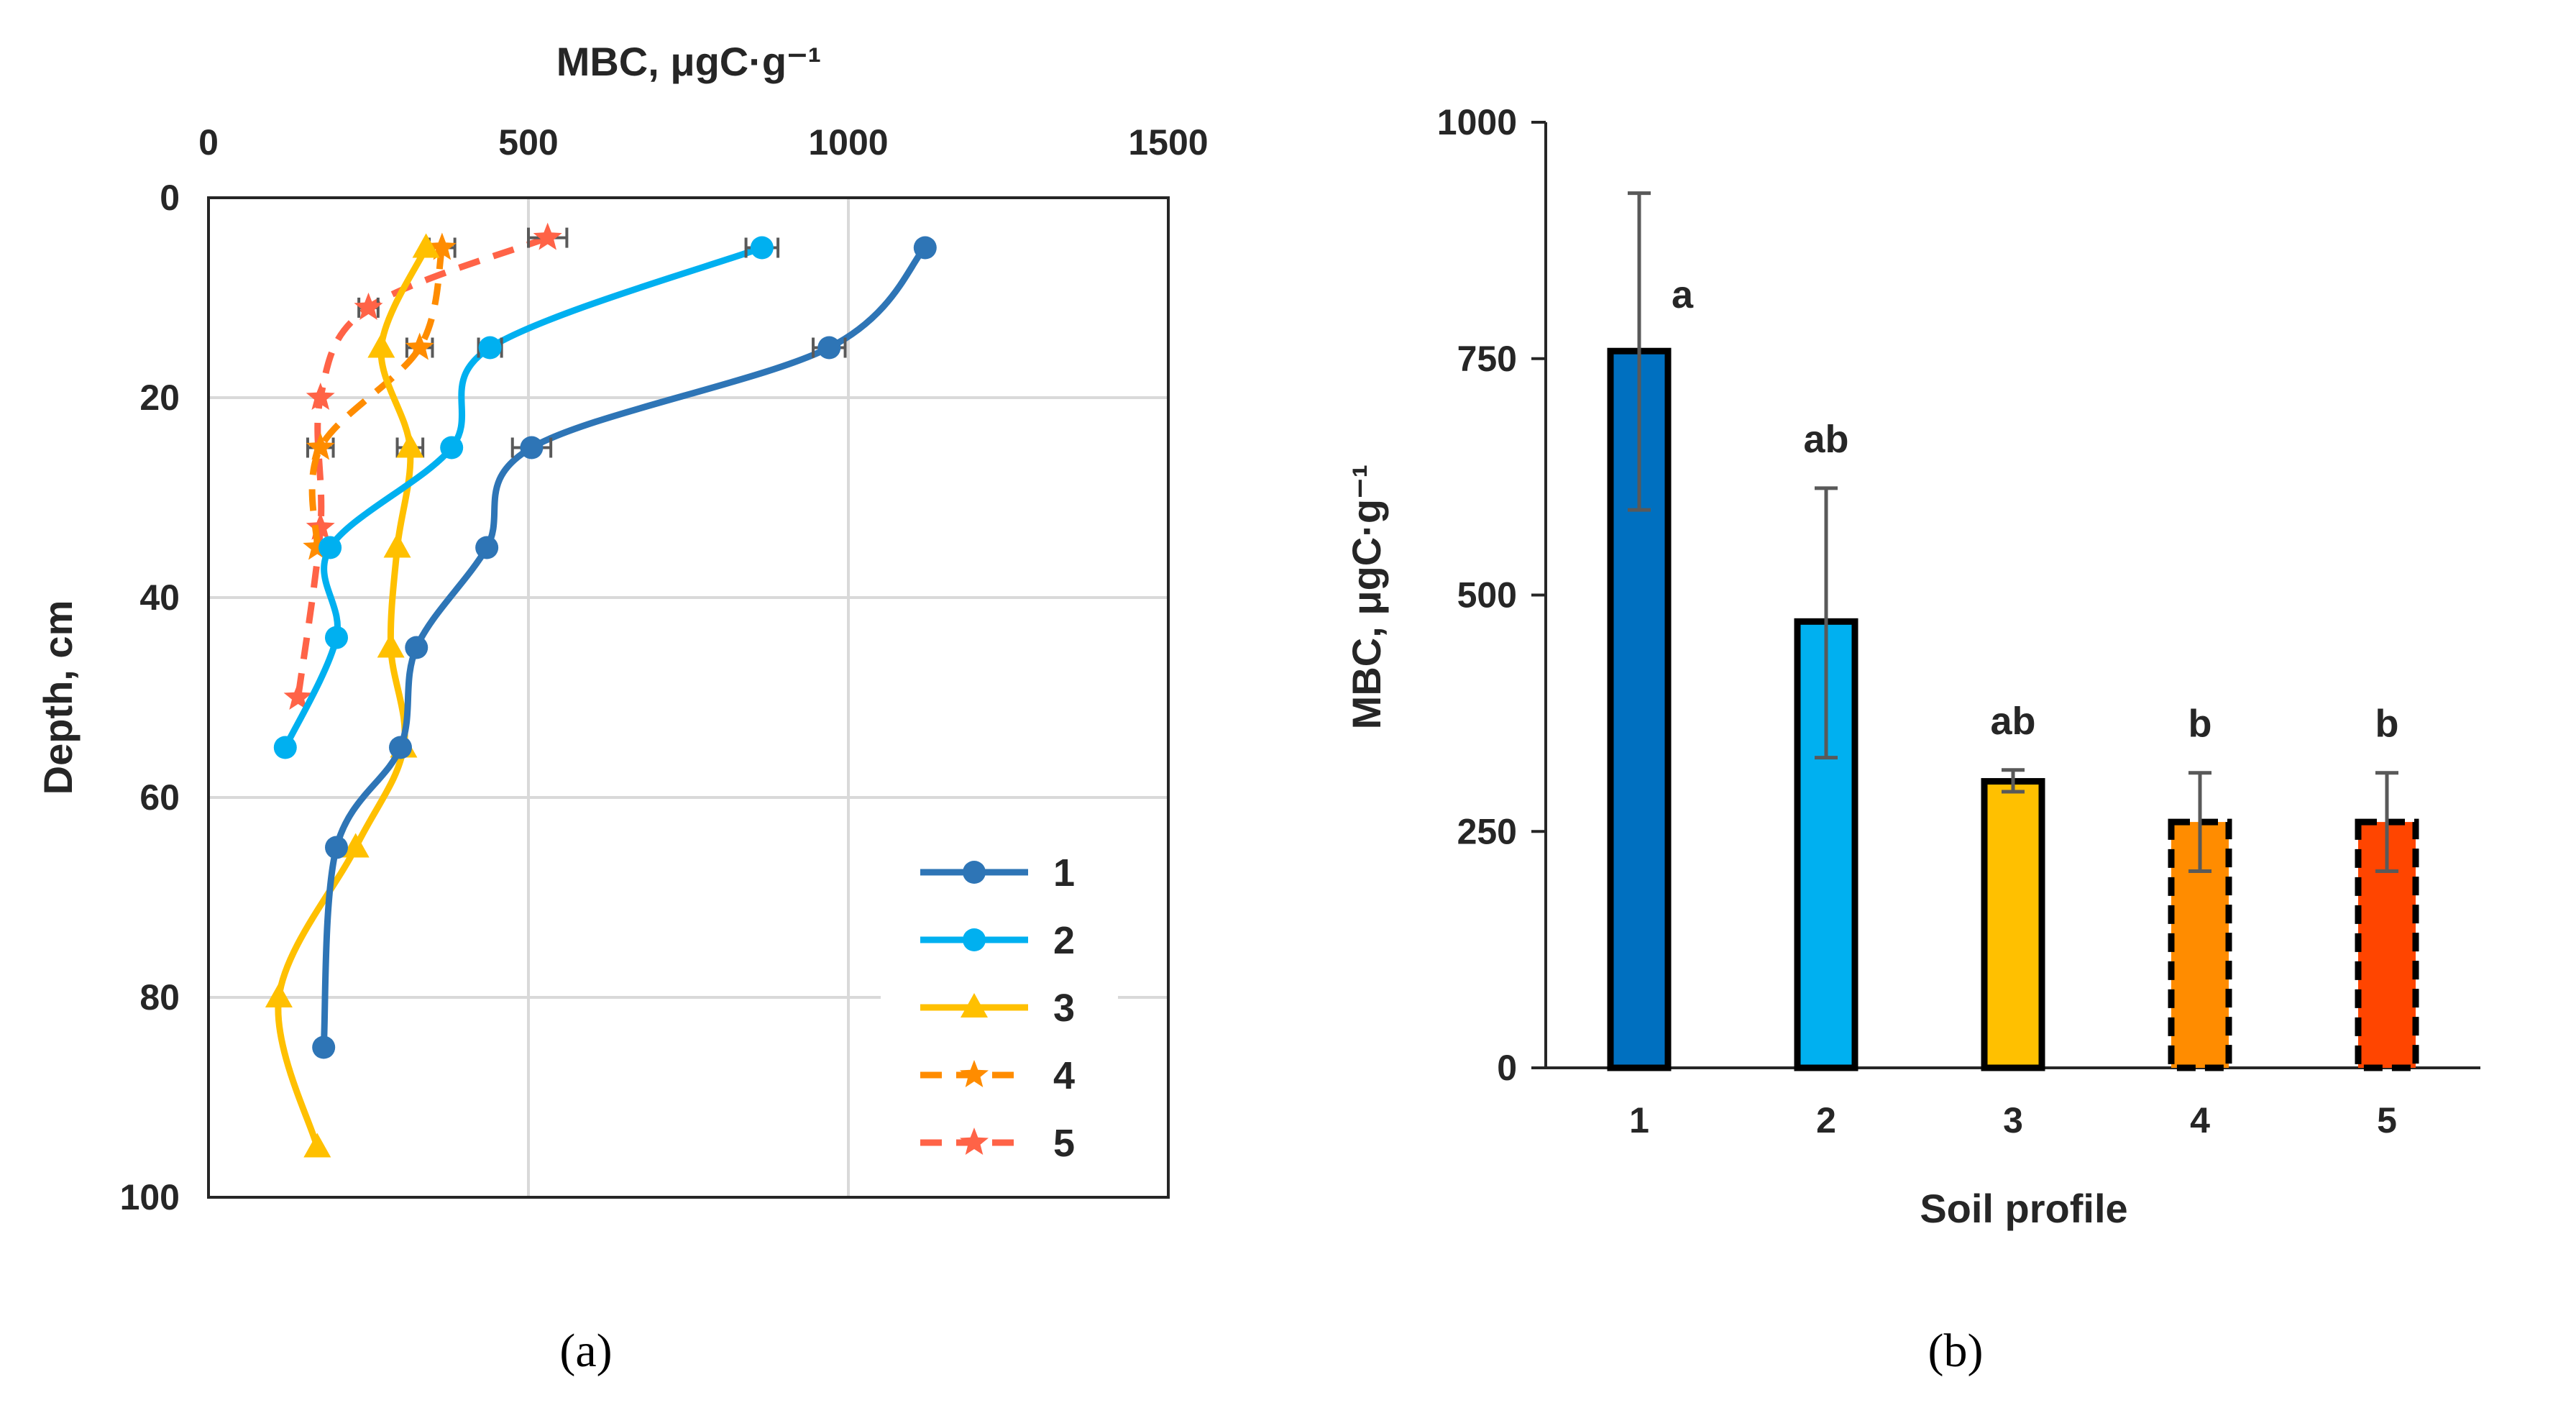 The image size is (2576, 1413). What do you see at coordinates (2387, 1120) in the screenshot?
I see `chart-b-x-tick-label: 5` at bounding box center [2387, 1120].